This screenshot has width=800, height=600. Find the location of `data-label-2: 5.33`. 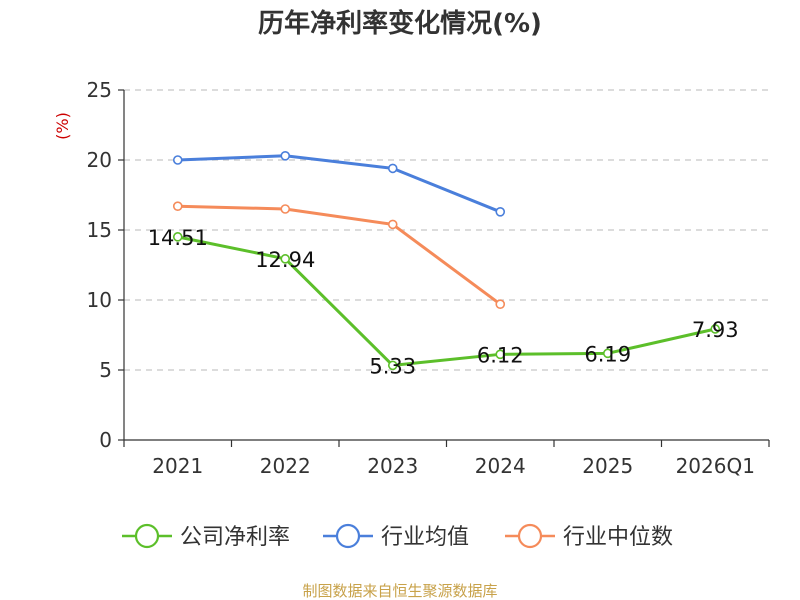

data-label-2: 5.33 is located at coordinates (392, 366).